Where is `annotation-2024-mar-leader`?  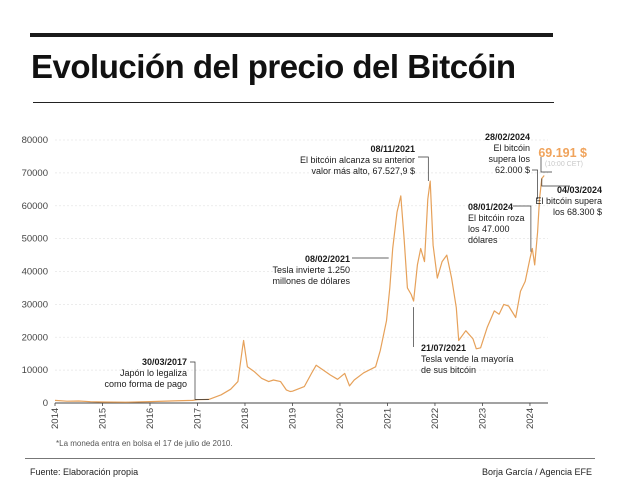
annotation-2024-mar-leader is located at coordinates (555, 182).